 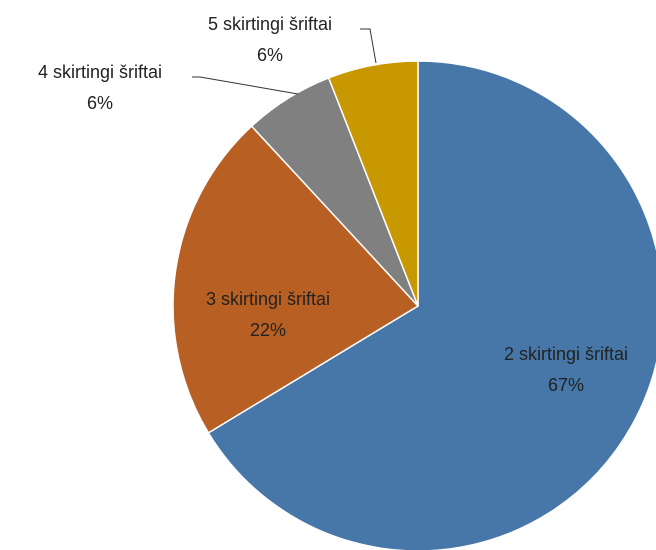 I want to click on slice-label: 2 skirtingi šriftai, so click(x=566, y=354).